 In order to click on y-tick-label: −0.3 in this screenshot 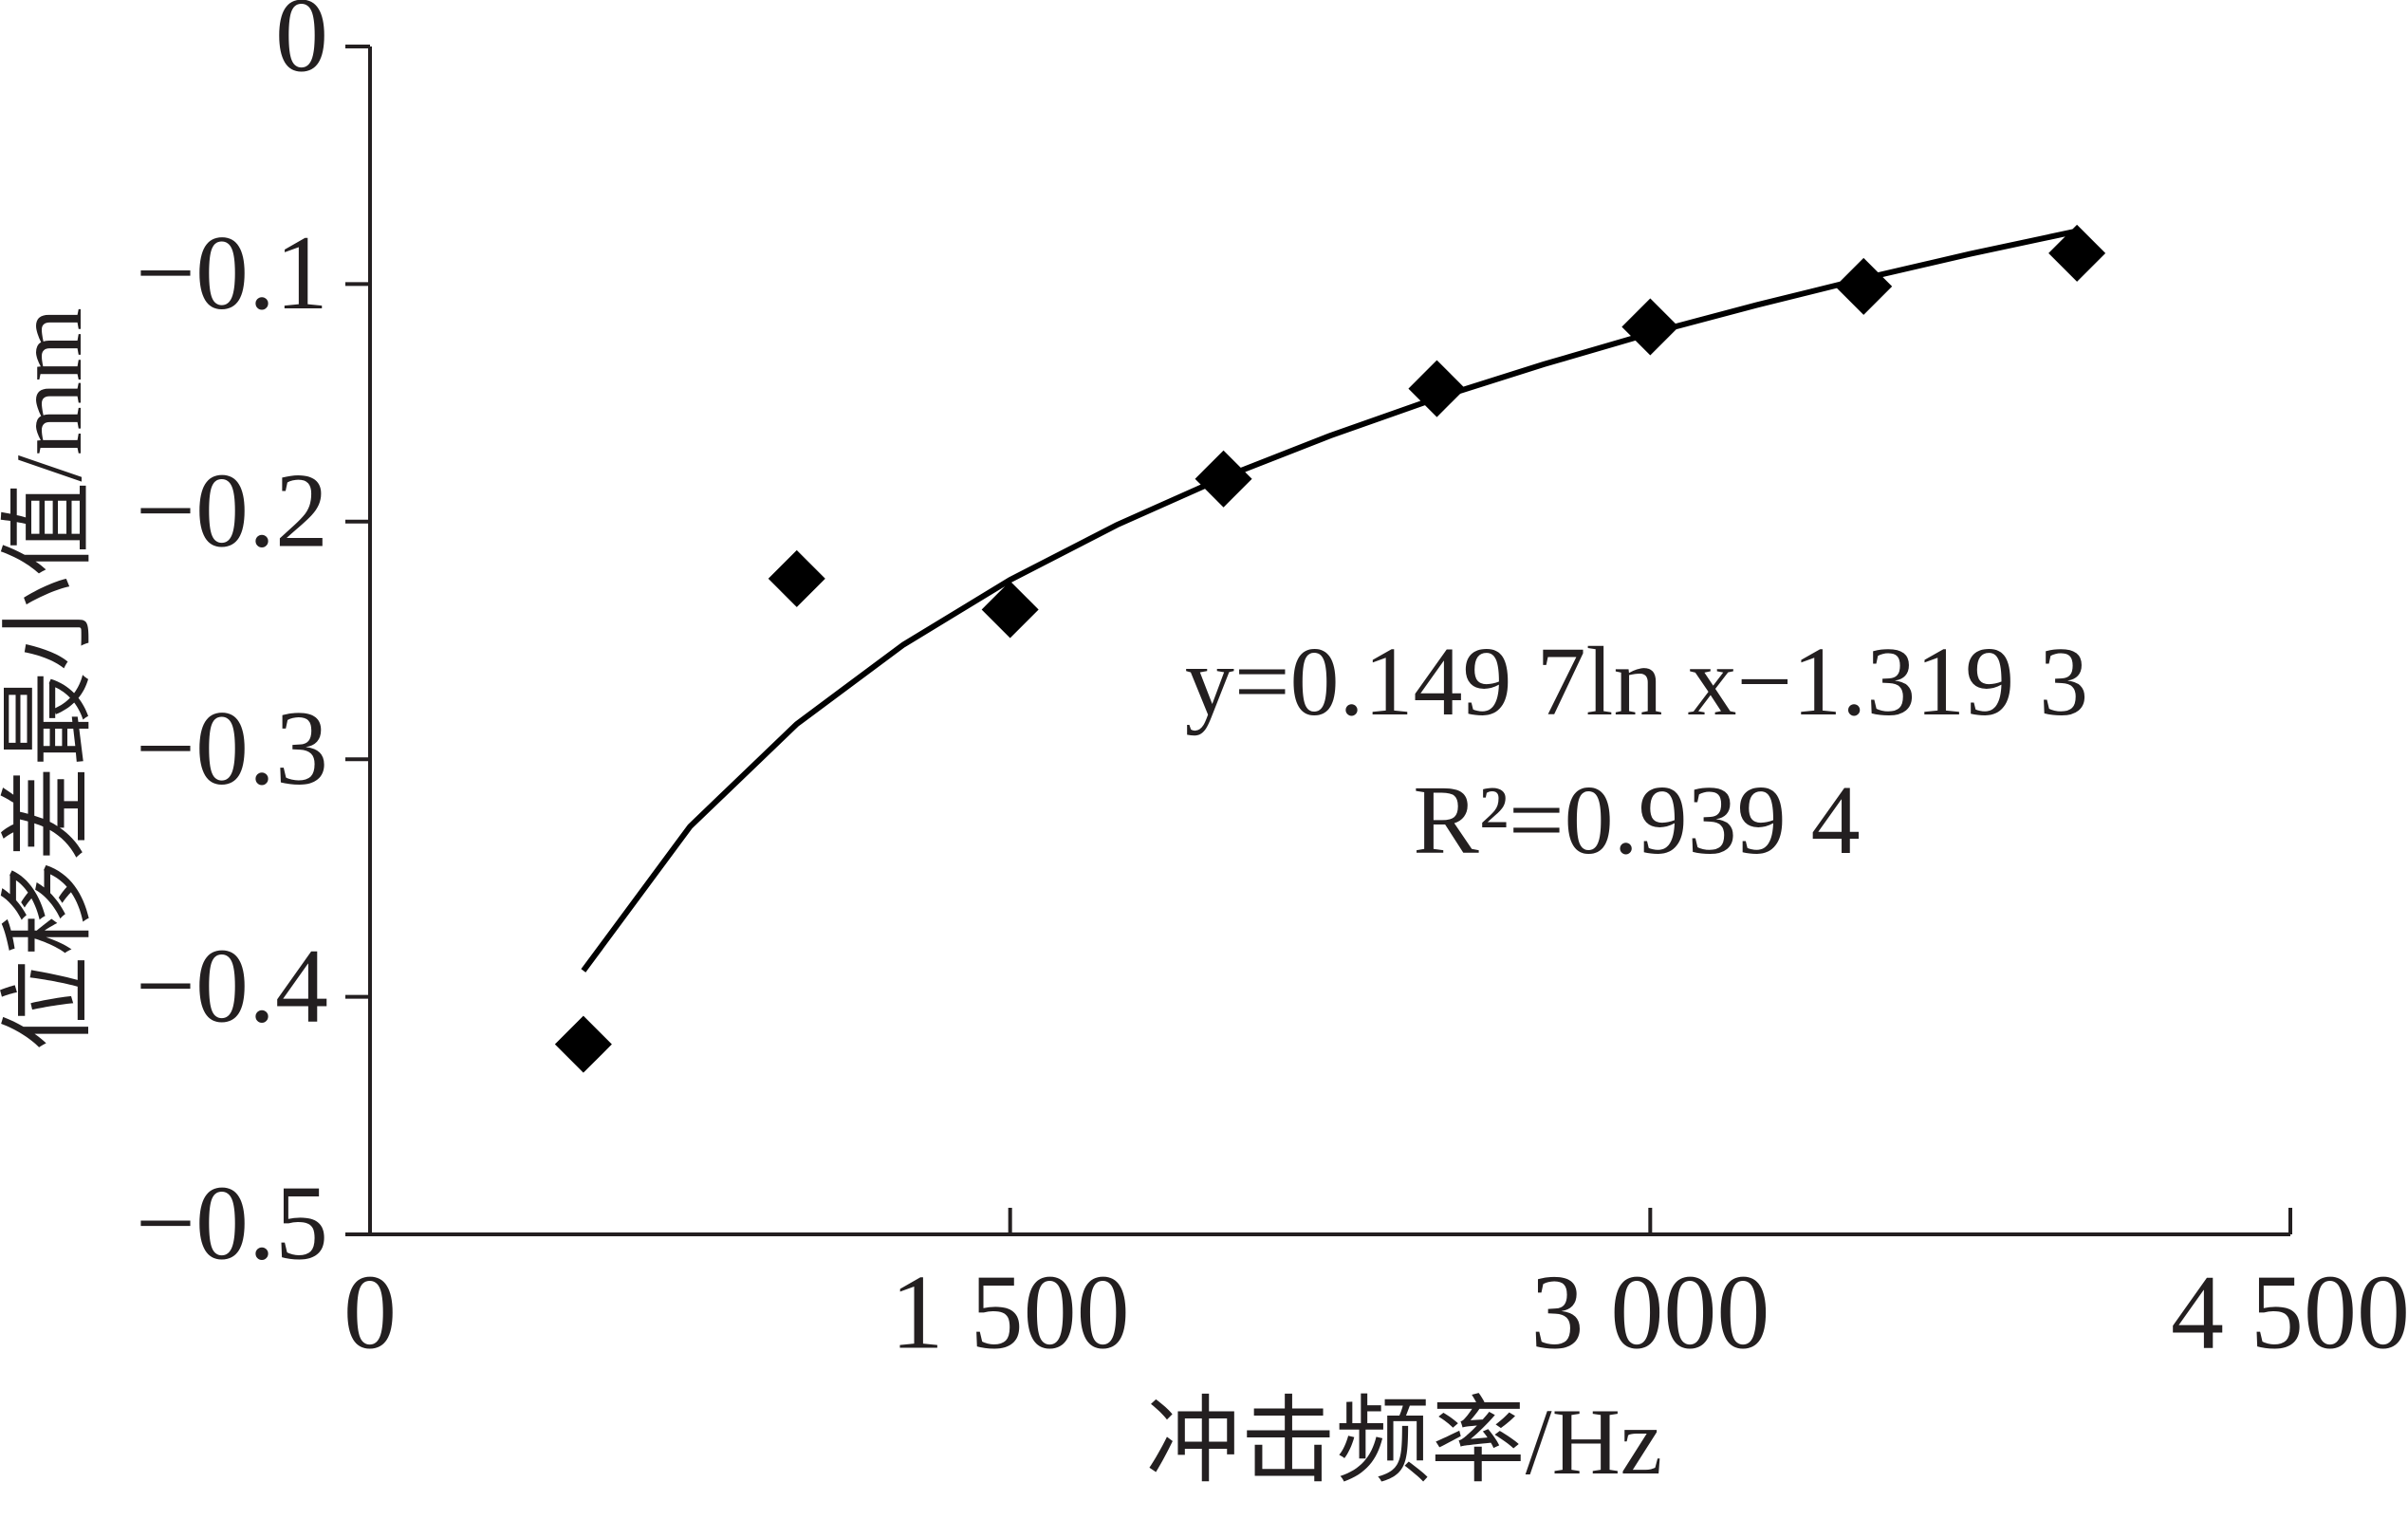, I will do `click(232, 748)`.